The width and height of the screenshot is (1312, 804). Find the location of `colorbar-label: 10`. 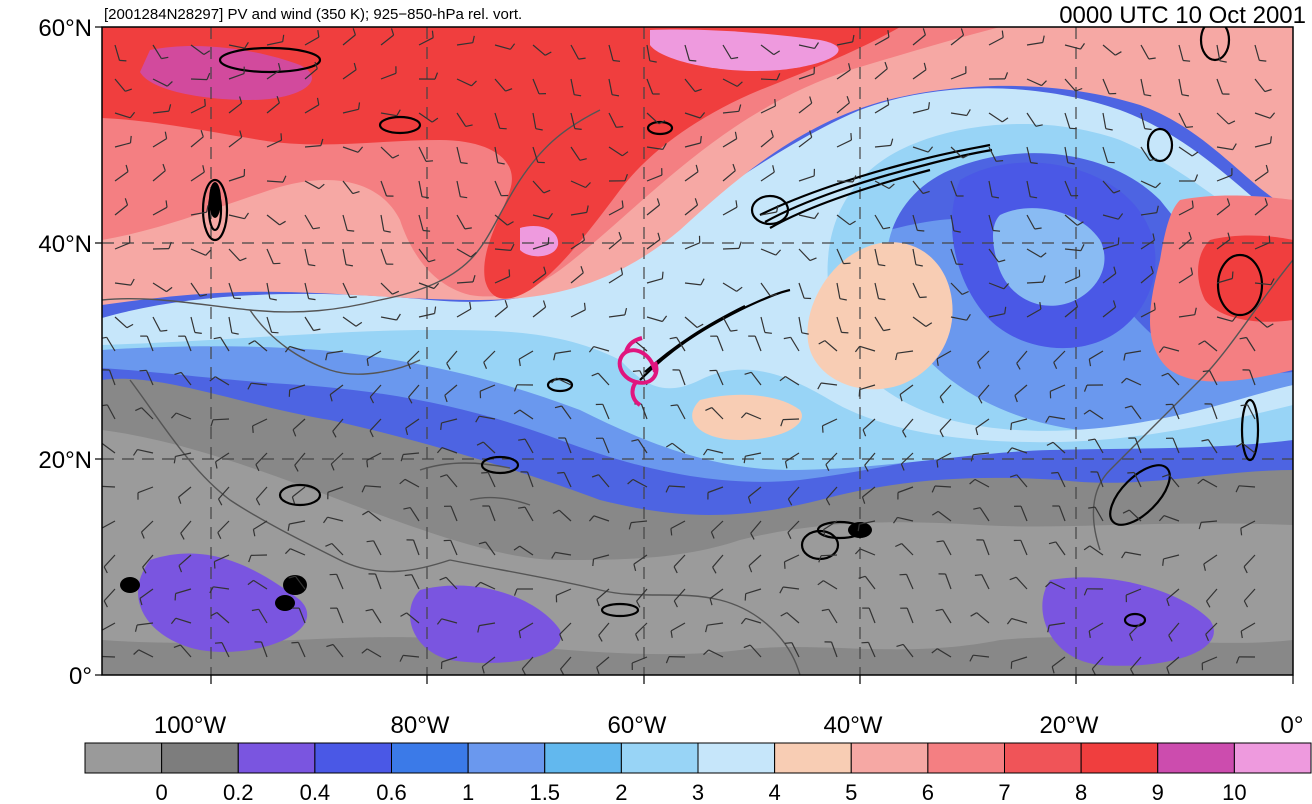

colorbar-label: 10 is located at coordinates (1234, 792).